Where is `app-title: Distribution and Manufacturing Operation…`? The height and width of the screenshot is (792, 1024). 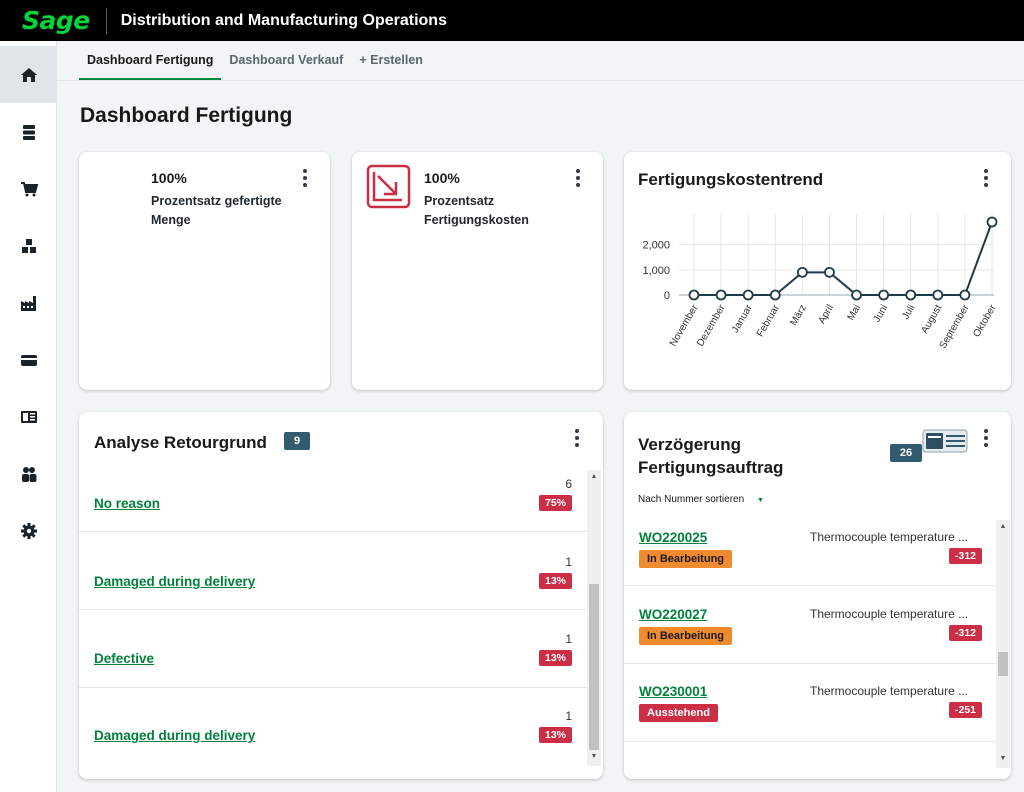 app-title: Distribution and Manufacturing Operation… is located at coordinates (283, 20).